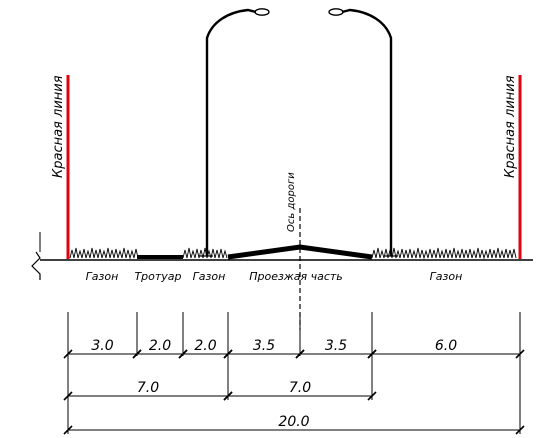  What do you see at coordinates (363, 132) in the screenshot?
I see `lamp-post-right` at bounding box center [363, 132].